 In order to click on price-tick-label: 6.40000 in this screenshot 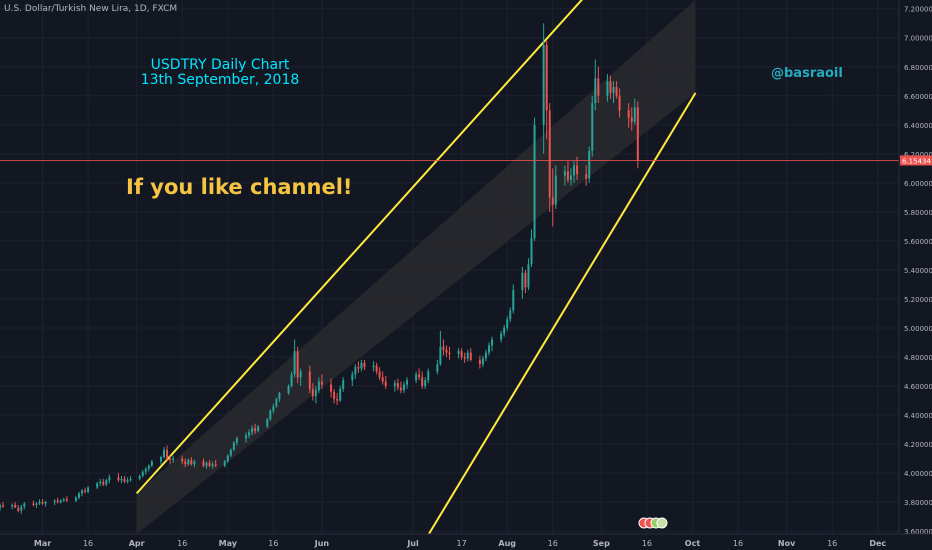, I will do `click(918, 126)`.